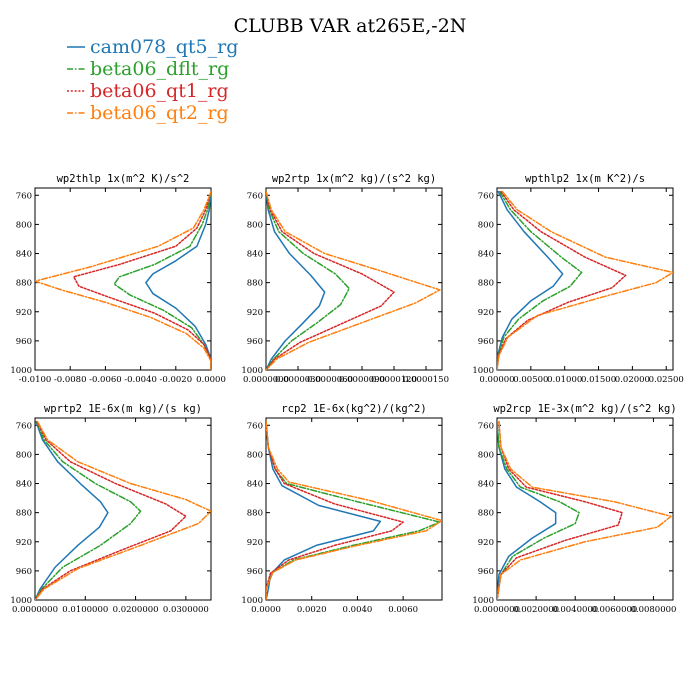 The height and width of the screenshot is (700, 700). Describe the element at coordinates (394, 380) in the screenshot. I see `x-tick-label: 0.0000120` at that location.